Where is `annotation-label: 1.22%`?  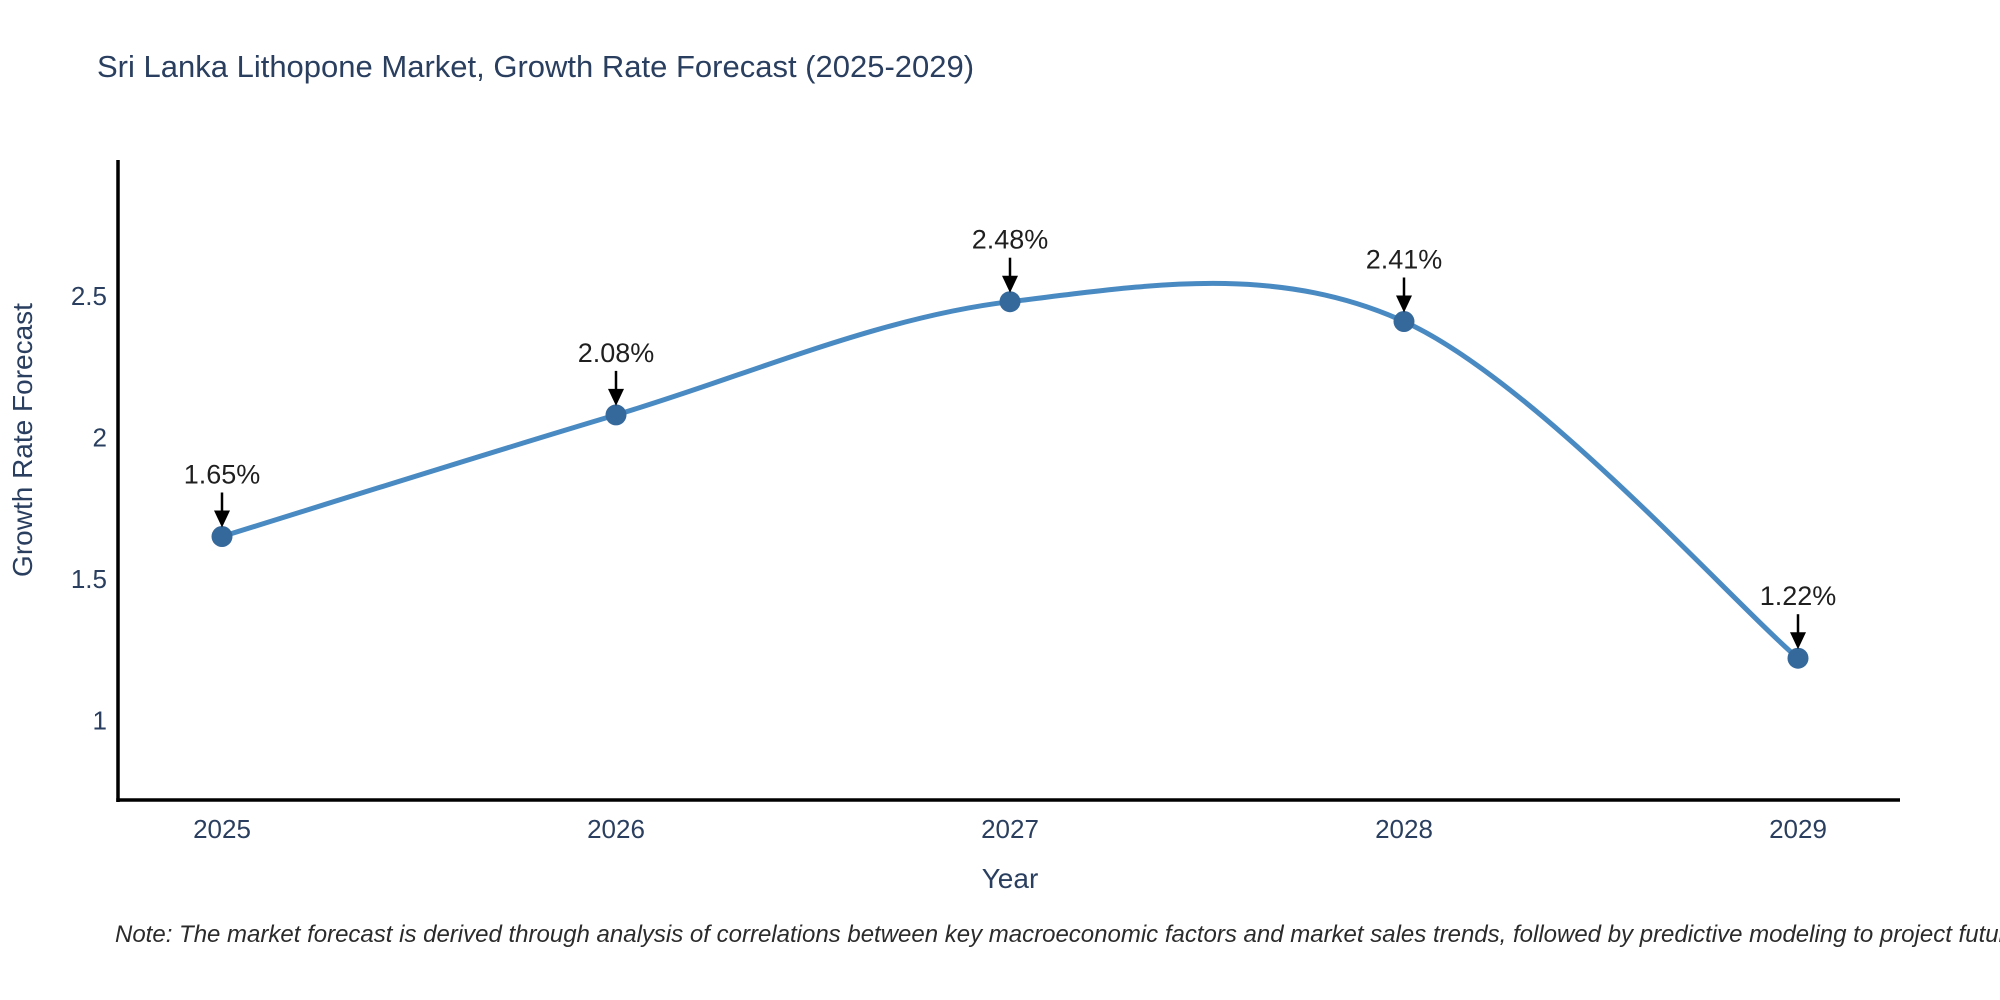 annotation-label: 1.22% is located at coordinates (1798, 596).